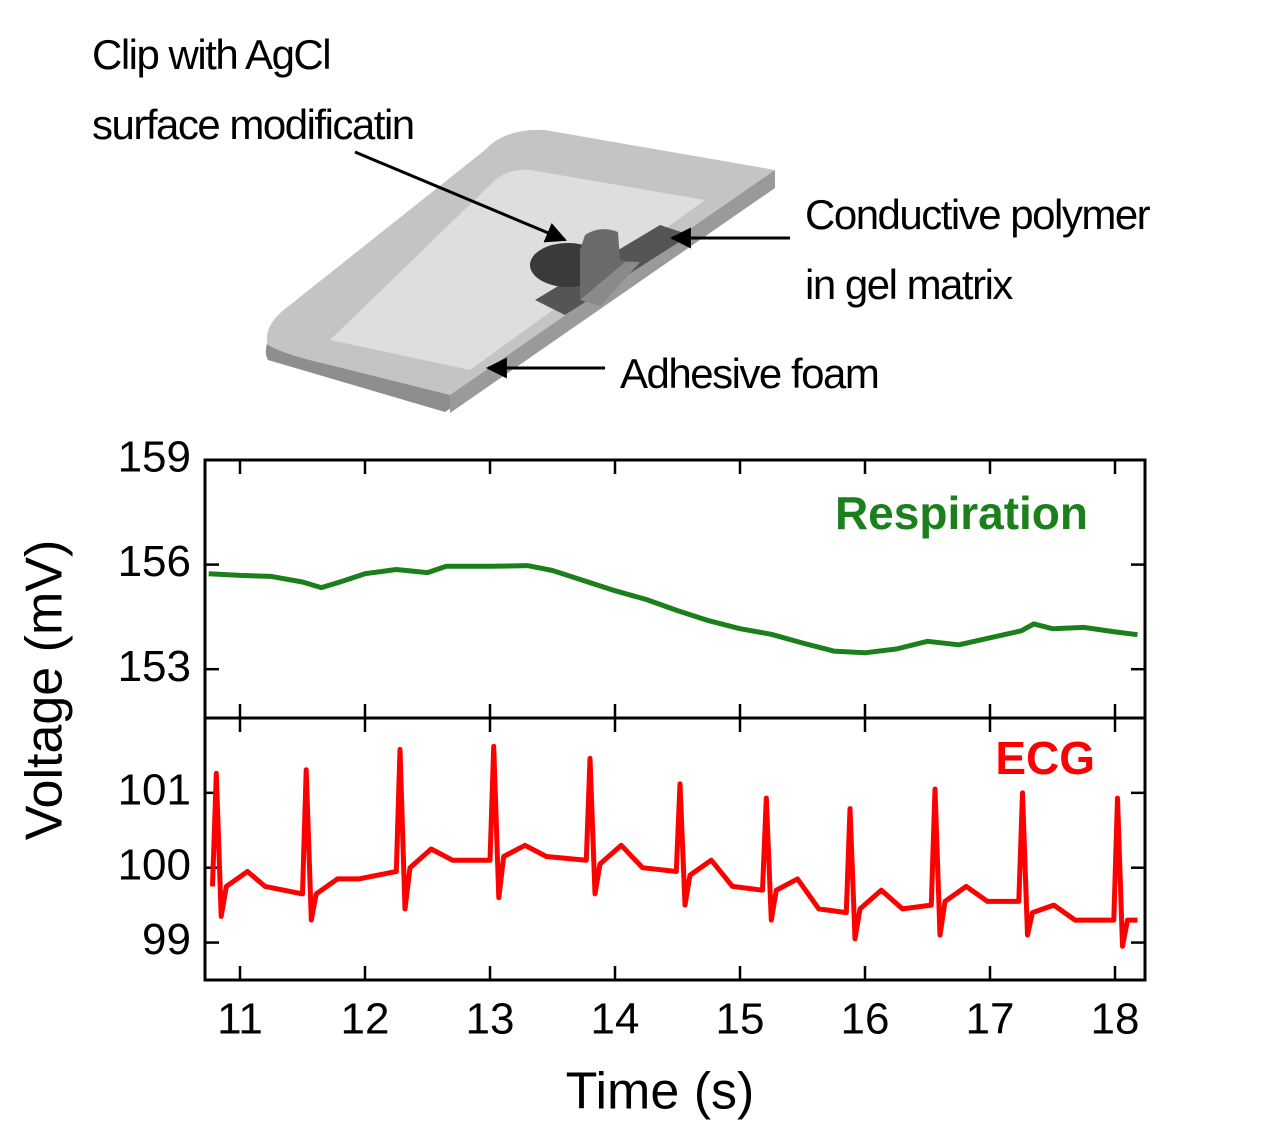 This screenshot has height=1140, width=1275. I want to click on x-tick-label: 15, so click(740, 1019).